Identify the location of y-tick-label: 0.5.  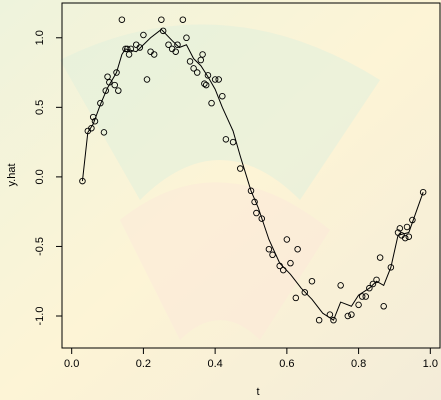
(40, 107).